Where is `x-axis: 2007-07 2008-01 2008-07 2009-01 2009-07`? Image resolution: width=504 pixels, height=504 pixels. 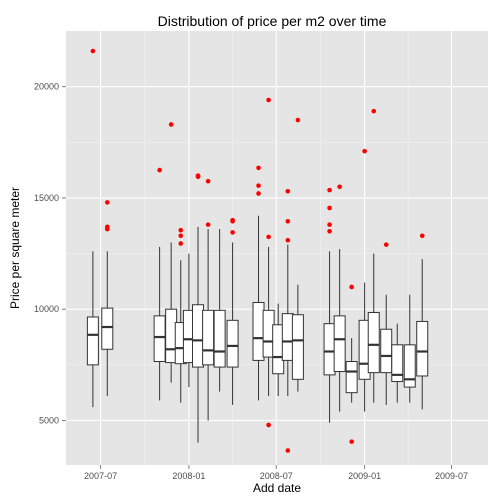
x-axis: 2007-07 2008-01 2008-07 2009-01 2009-07 is located at coordinates (276, 473).